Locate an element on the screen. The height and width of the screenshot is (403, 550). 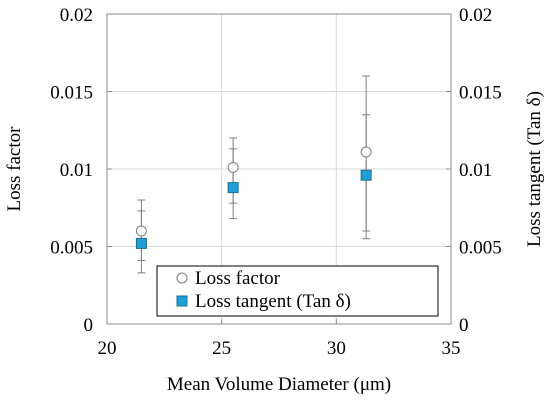
x-tick-label: 35 is located at coordinates (451, 348).